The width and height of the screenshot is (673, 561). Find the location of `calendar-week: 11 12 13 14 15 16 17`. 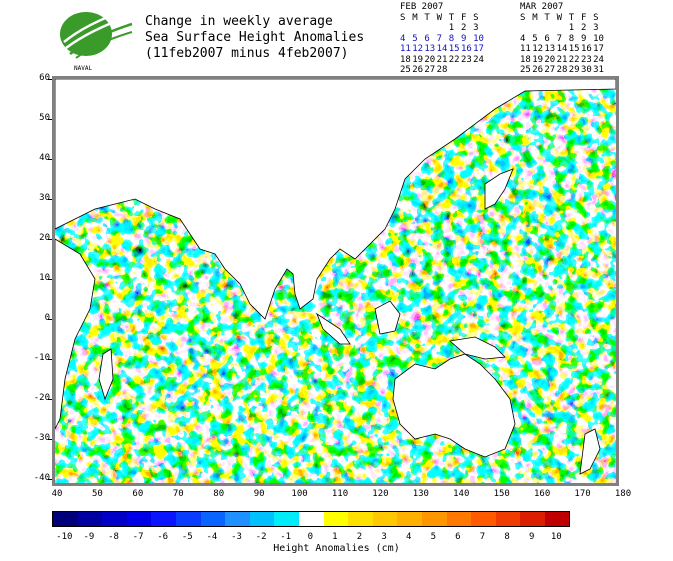

calendar-week: 11 12 13 14 15 16 17 is located at coordinates (562, 49).